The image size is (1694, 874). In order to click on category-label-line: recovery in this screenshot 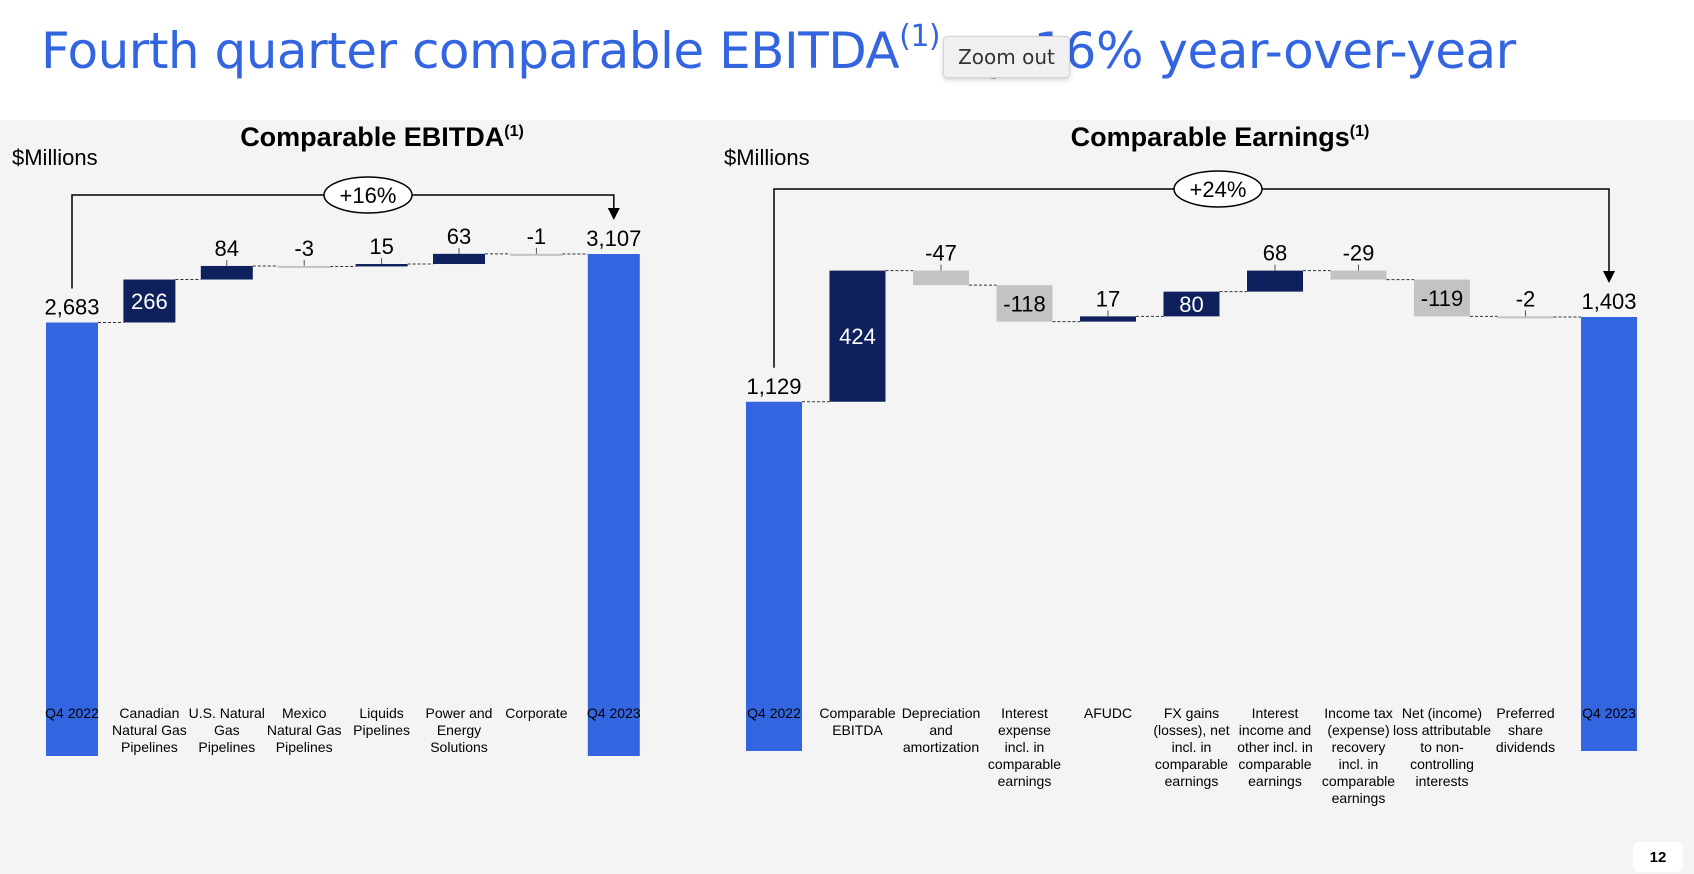, I will do `click(1359, 747)`.